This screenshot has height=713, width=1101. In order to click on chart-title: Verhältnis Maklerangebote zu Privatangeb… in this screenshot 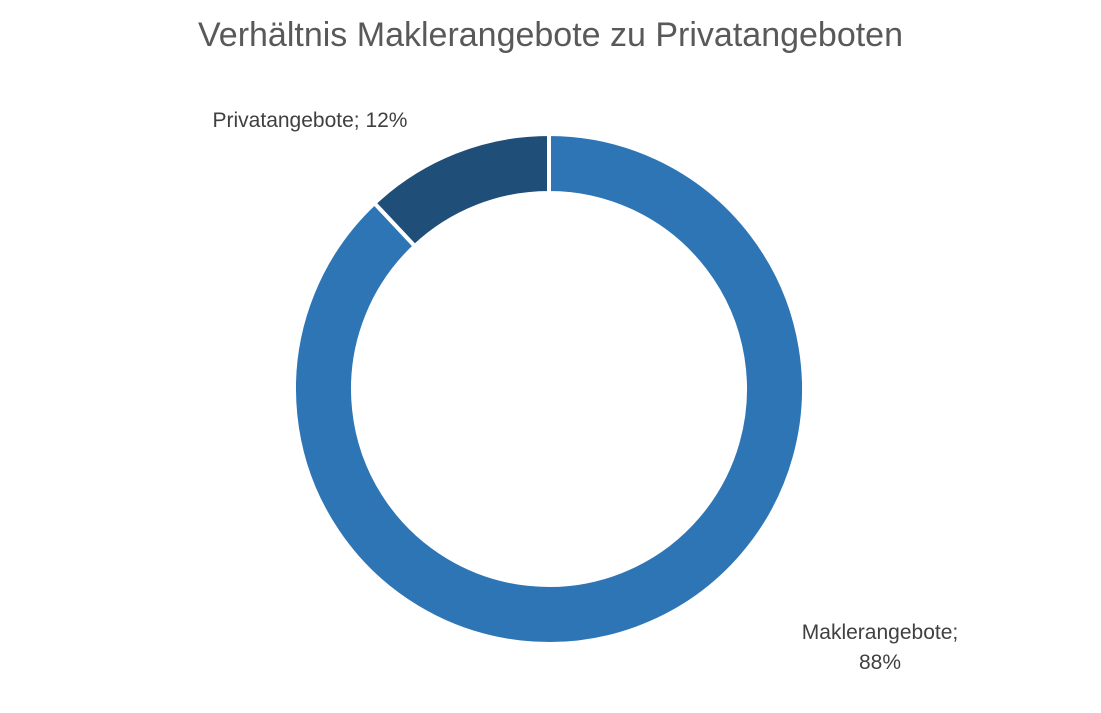, I will do `click(550, 35)`.